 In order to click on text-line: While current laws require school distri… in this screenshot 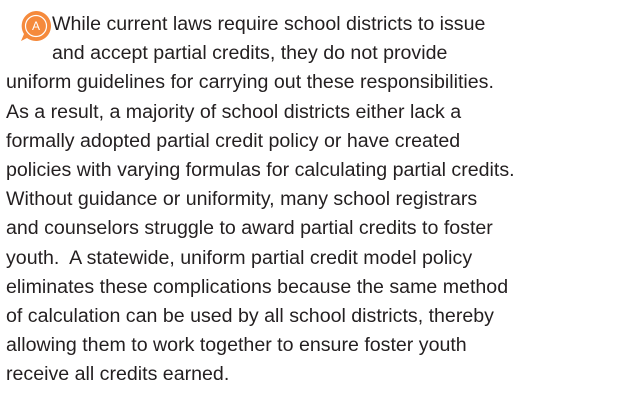, I will do `click(269, 24)`.